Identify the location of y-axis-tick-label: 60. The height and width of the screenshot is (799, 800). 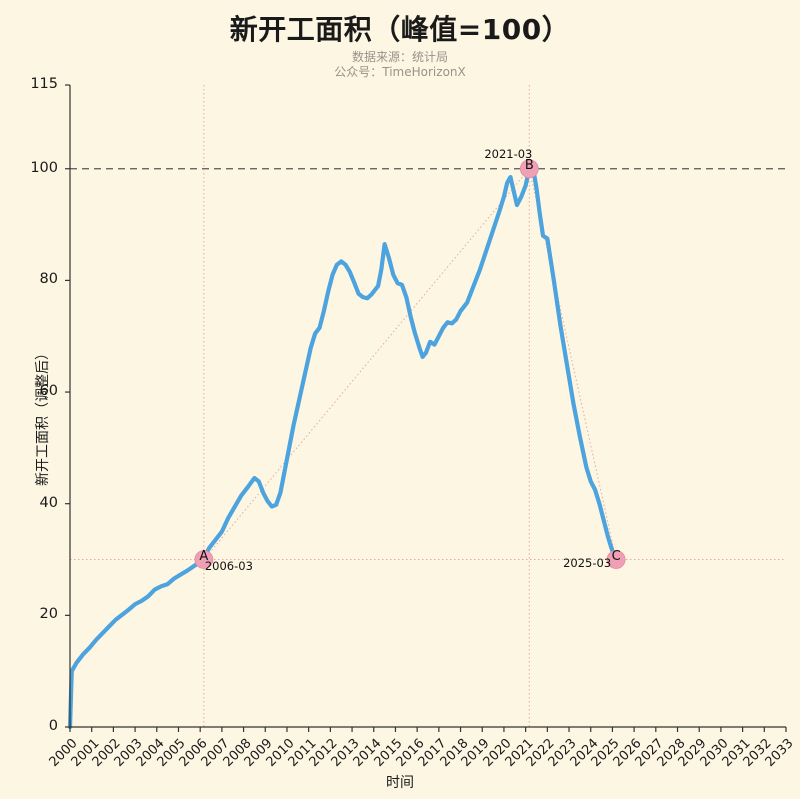
(48, 391).